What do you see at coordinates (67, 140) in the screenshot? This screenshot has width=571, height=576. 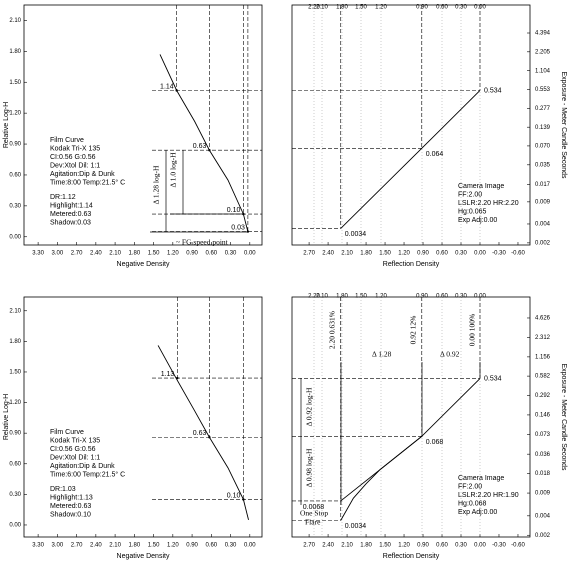 I see `info-text: Film Curve` at bounding box center [67, 140].